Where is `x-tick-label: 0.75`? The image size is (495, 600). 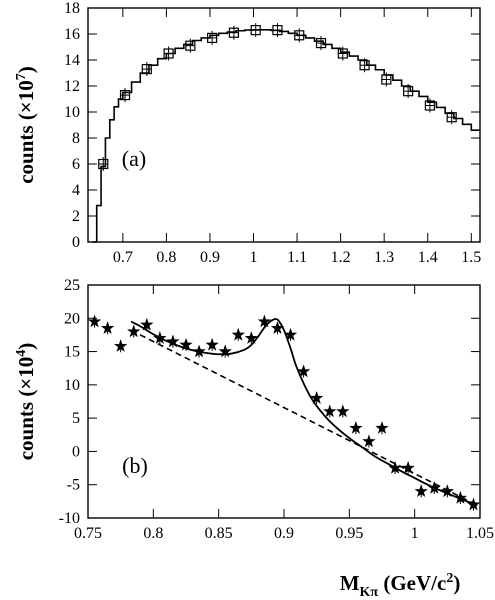 x-tick-label: 0.75 is located at coordinates (88, 533).